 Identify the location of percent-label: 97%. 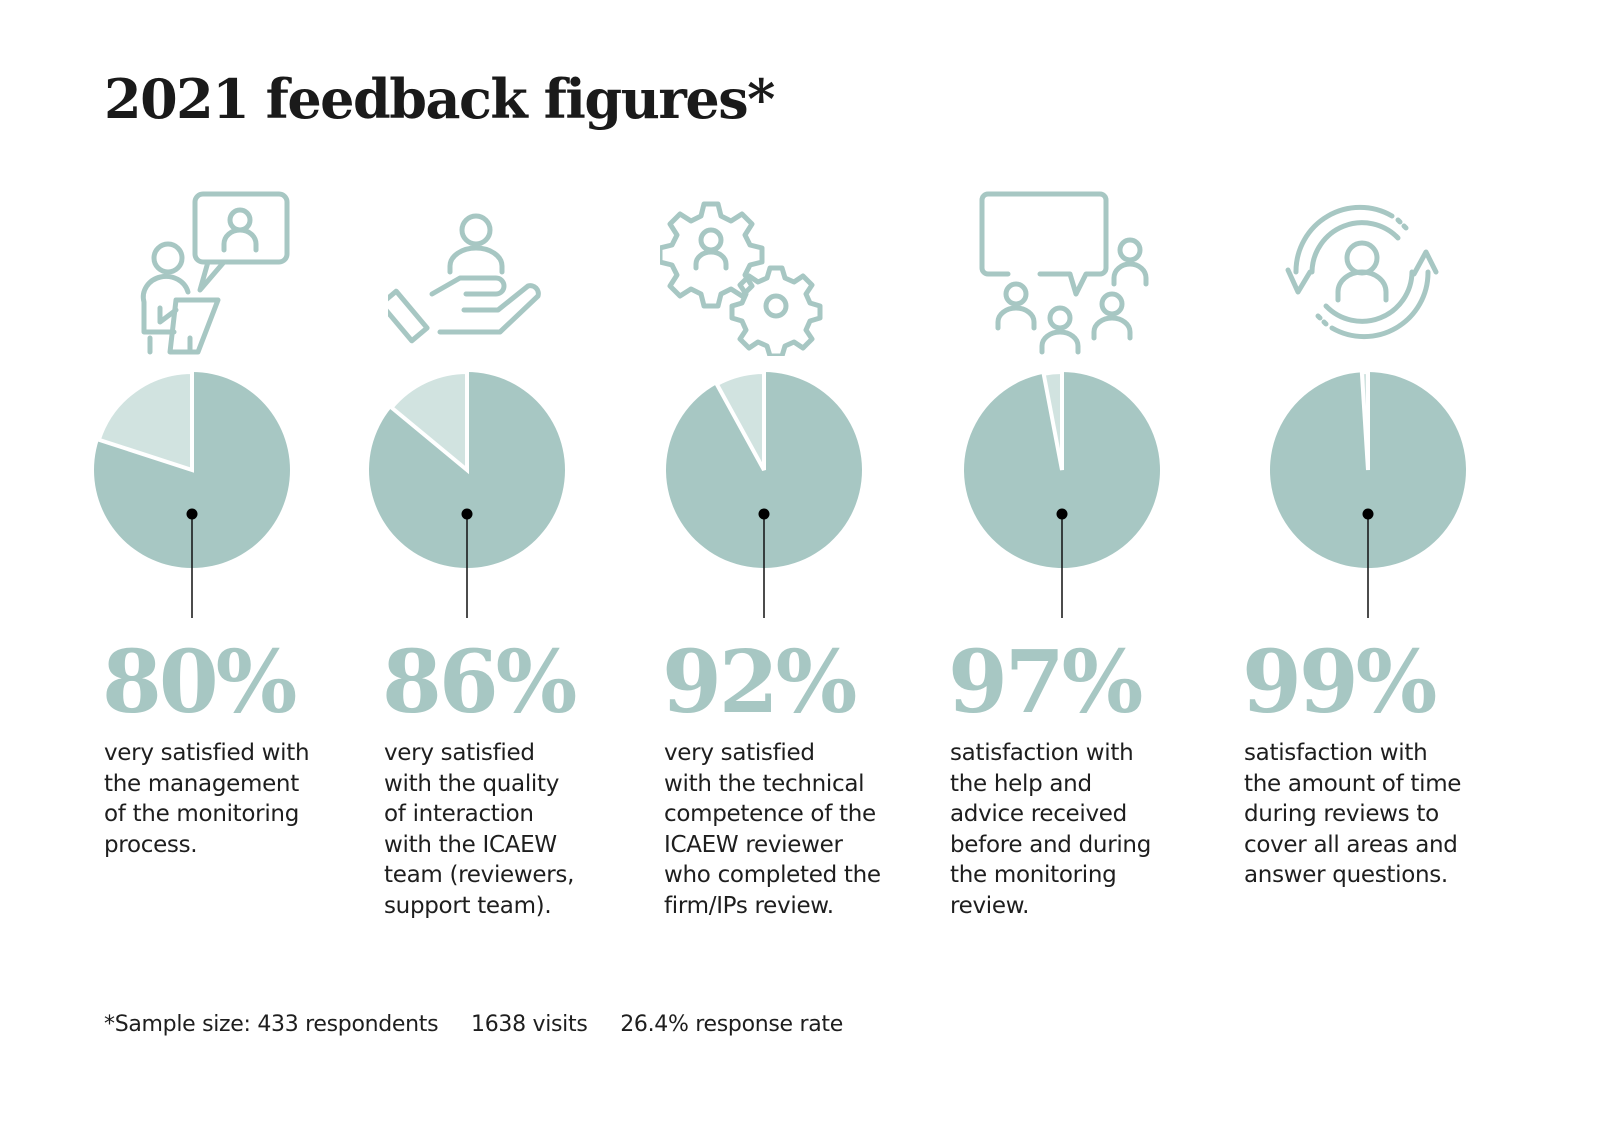
(1045, 682).